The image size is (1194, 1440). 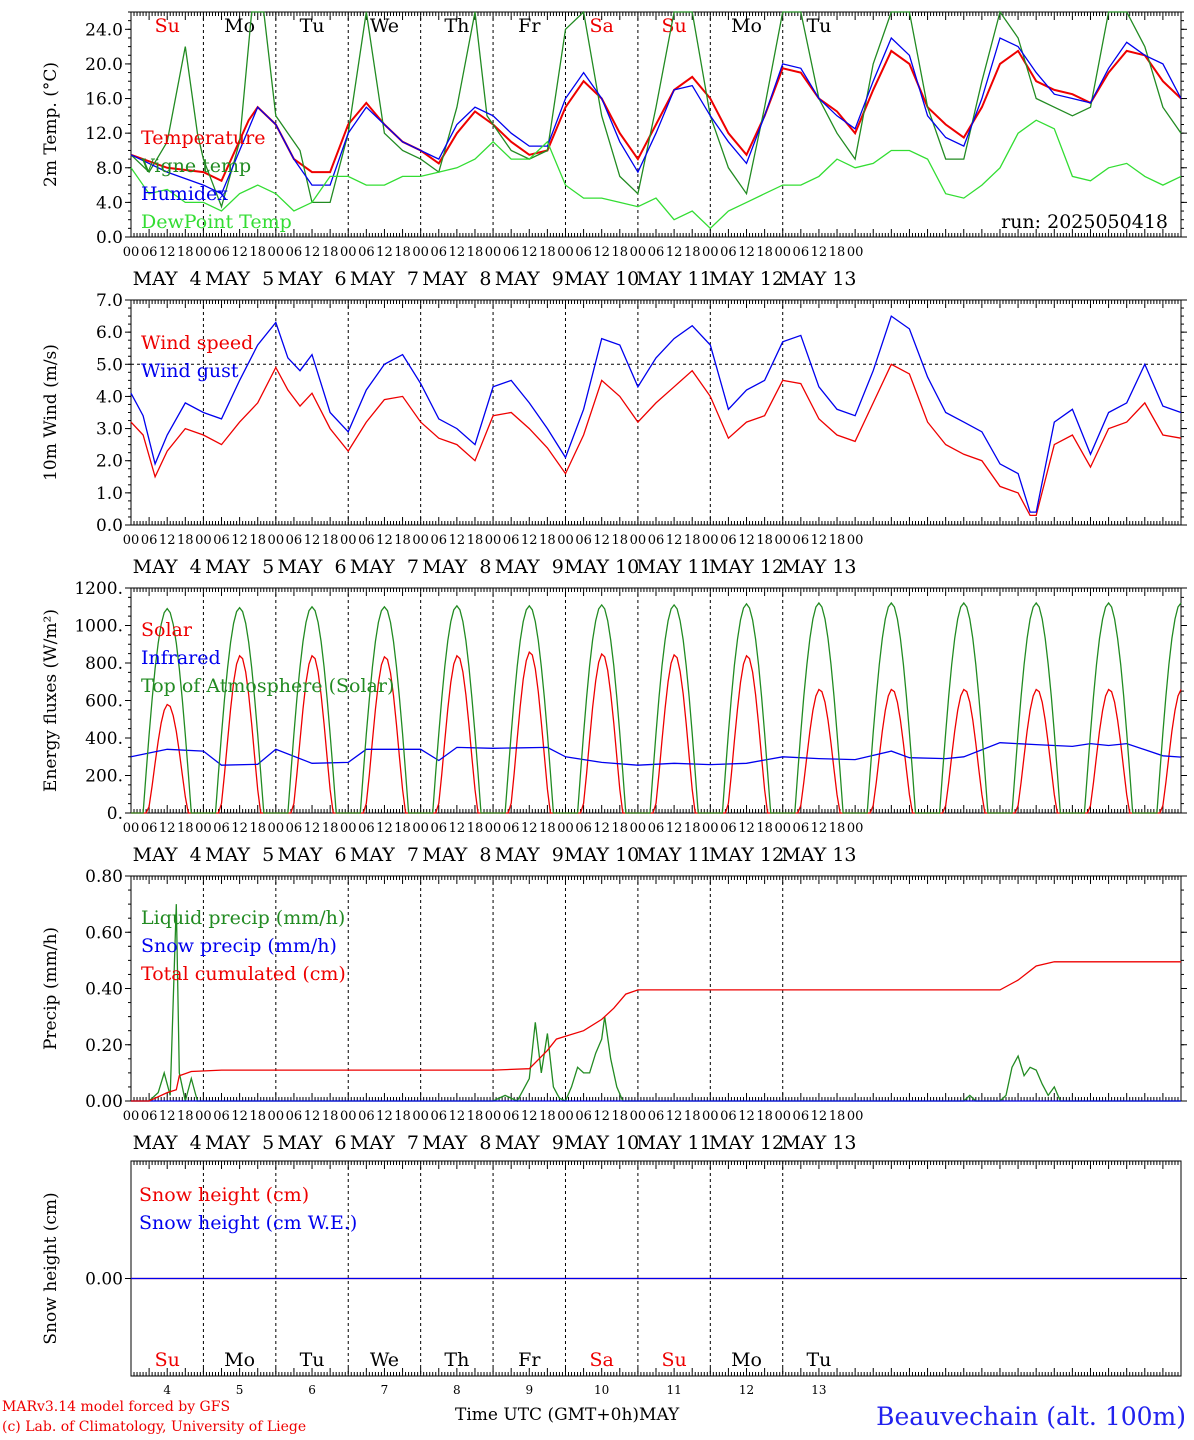 I want to click on date-label: MAY 5, so click(x=239, y=855).